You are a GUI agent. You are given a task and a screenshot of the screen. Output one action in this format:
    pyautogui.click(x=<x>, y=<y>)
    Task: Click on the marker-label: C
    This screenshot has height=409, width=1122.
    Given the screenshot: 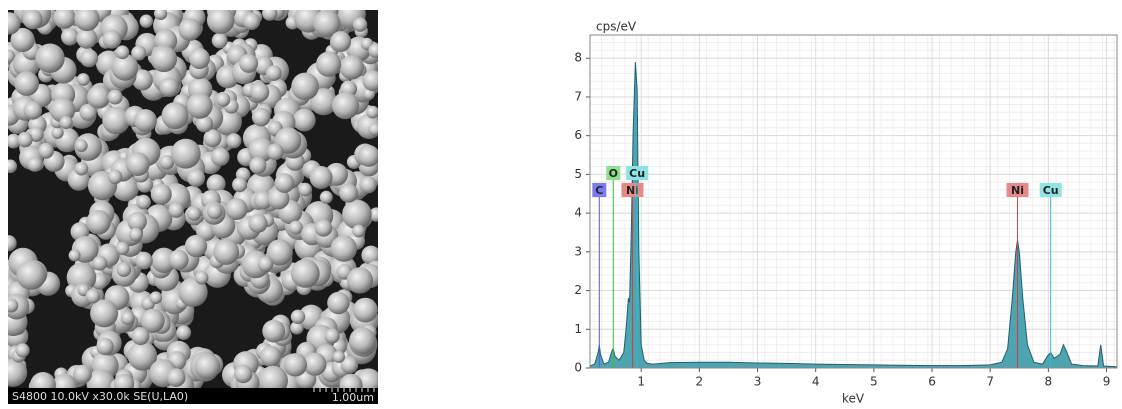 What is the action you would take?
    pyautogui.click(x=599, y=190)
    